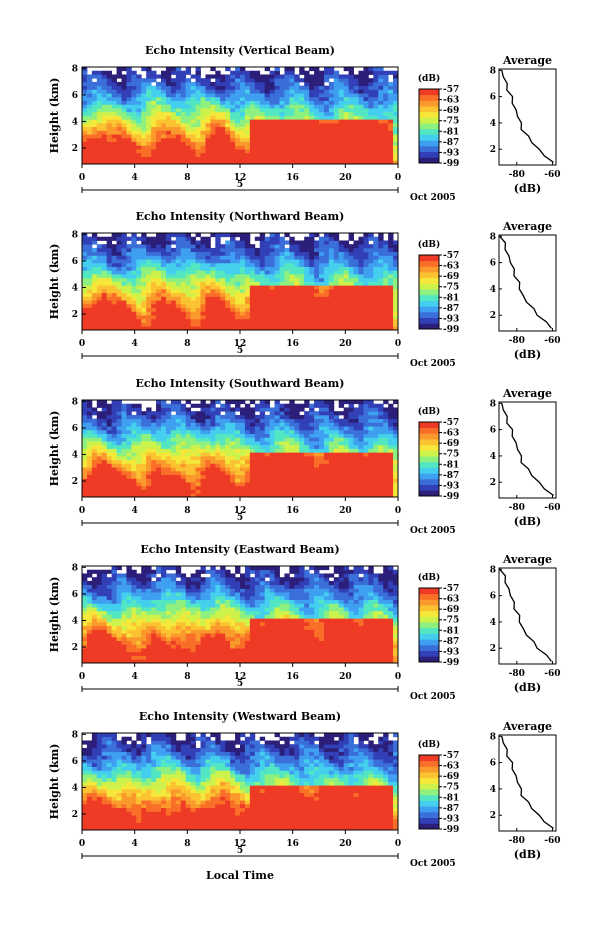 The image size is (615, 929). Describe the element at coordinates (429, 292) in the screenshot. I see `colorbar-swatch` at that location.